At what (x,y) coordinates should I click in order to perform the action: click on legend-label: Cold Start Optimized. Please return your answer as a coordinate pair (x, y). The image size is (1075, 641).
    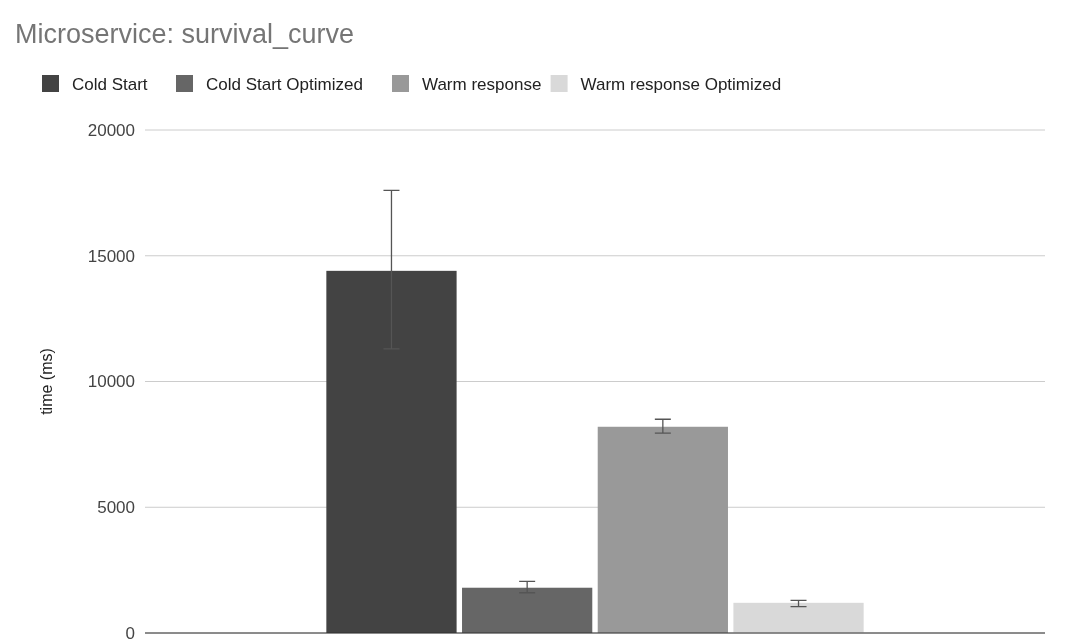
    Looking at the image, I should click on (284, 84).